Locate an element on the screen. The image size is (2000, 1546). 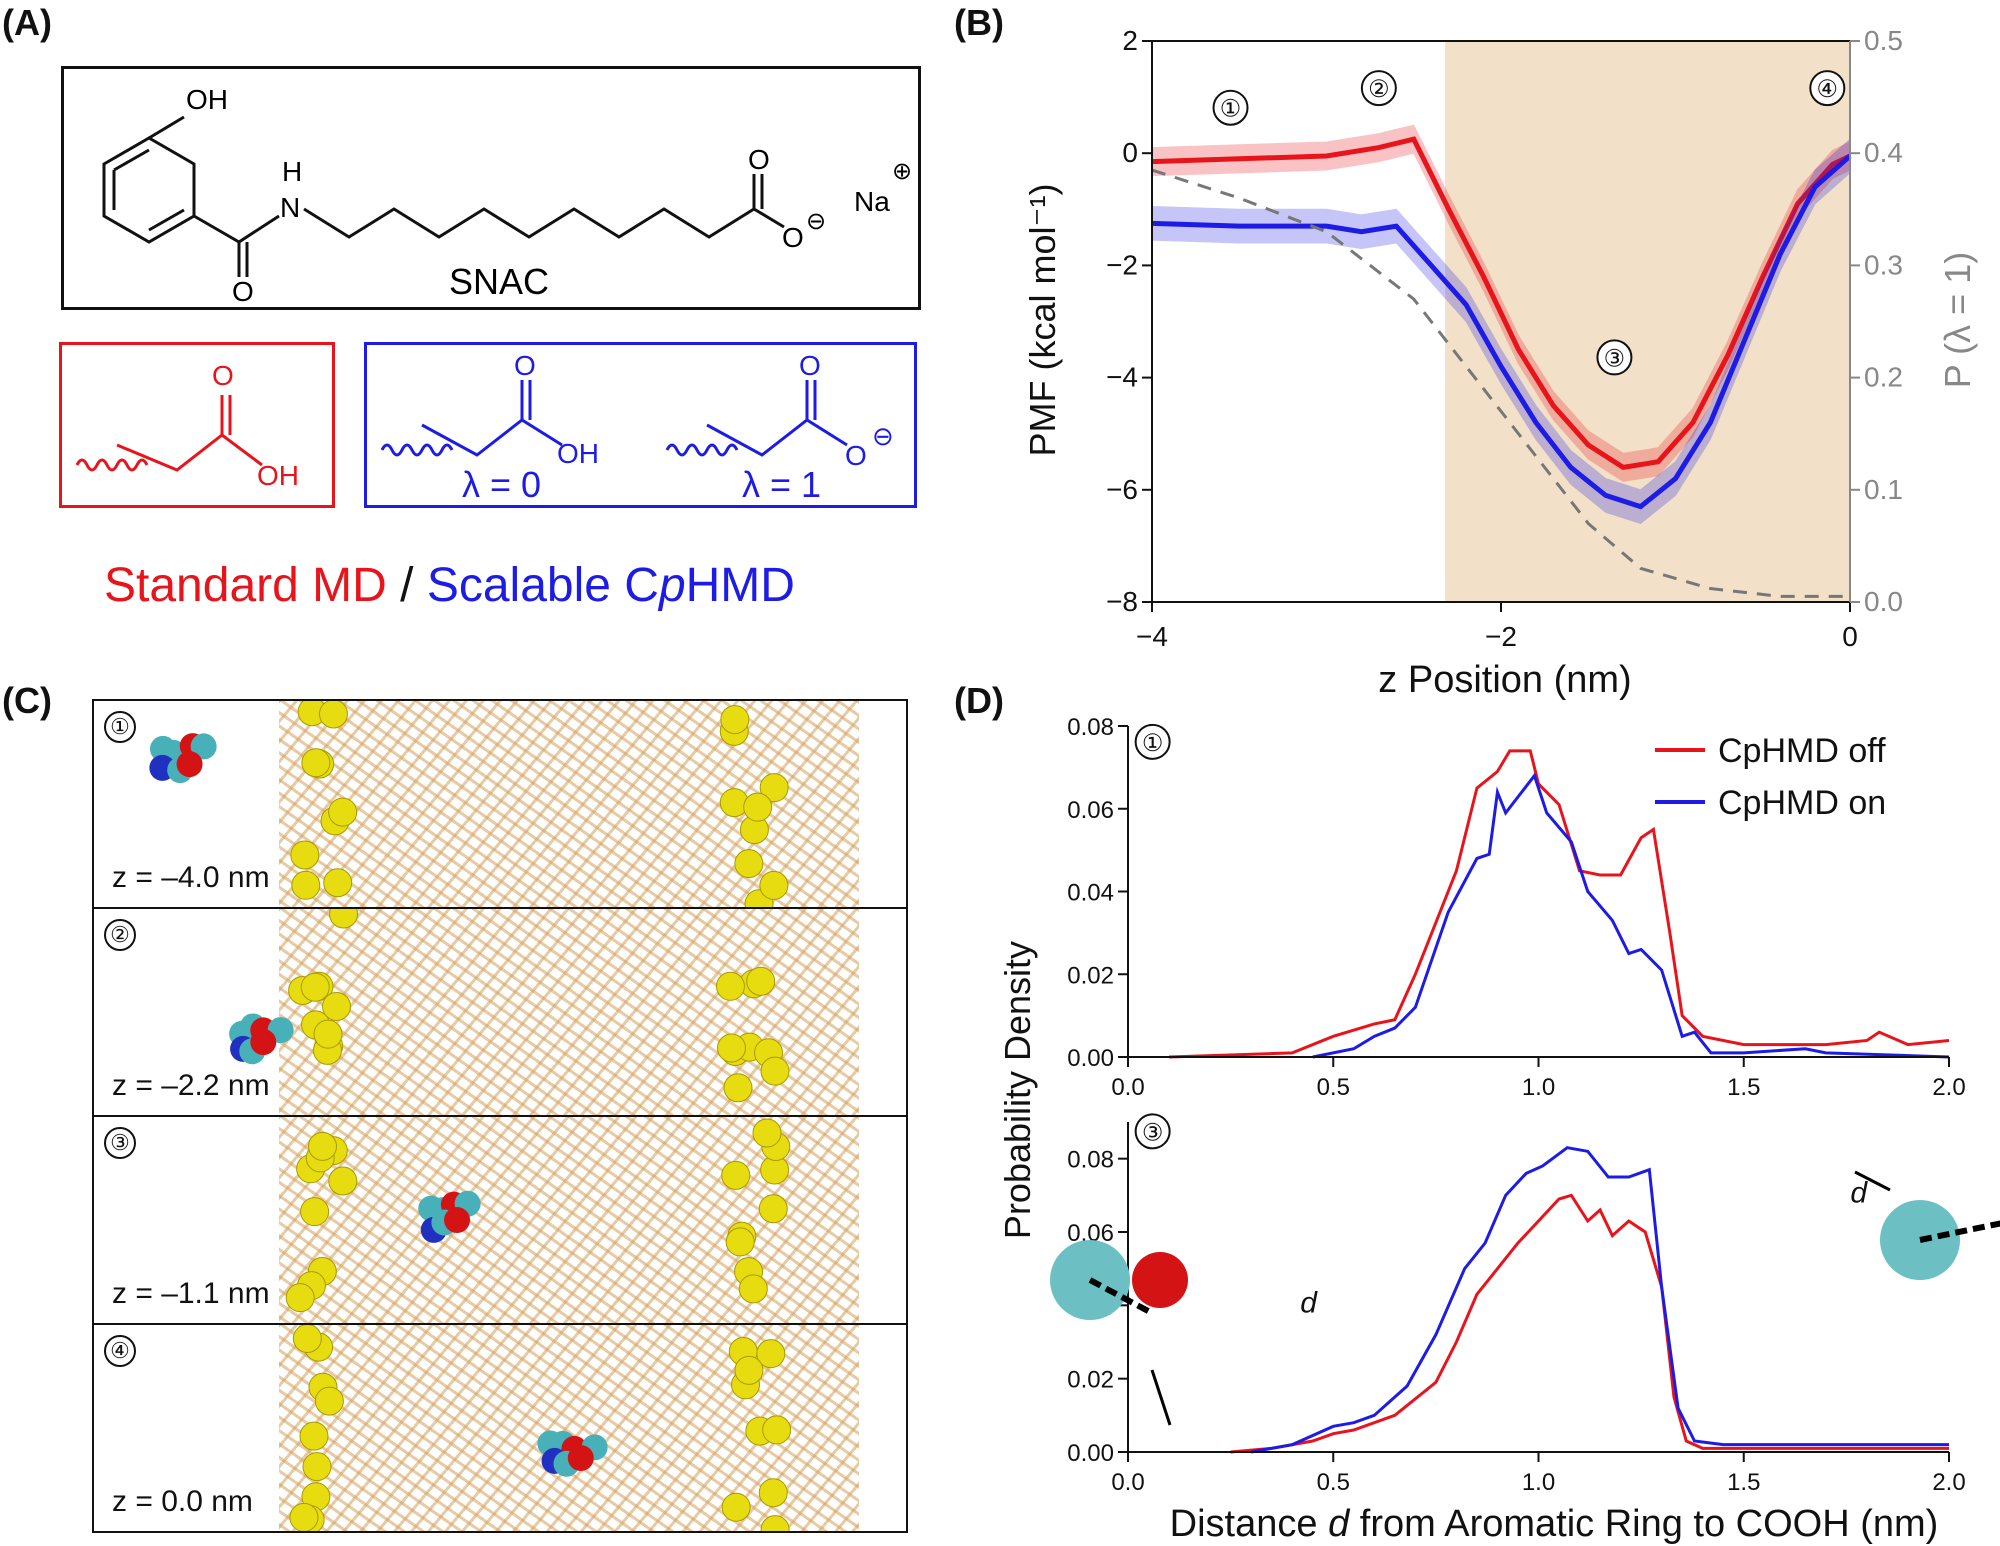
snapshot-frame-4: ④ z = 0.0 nm is located at coordinates (500, 1429).